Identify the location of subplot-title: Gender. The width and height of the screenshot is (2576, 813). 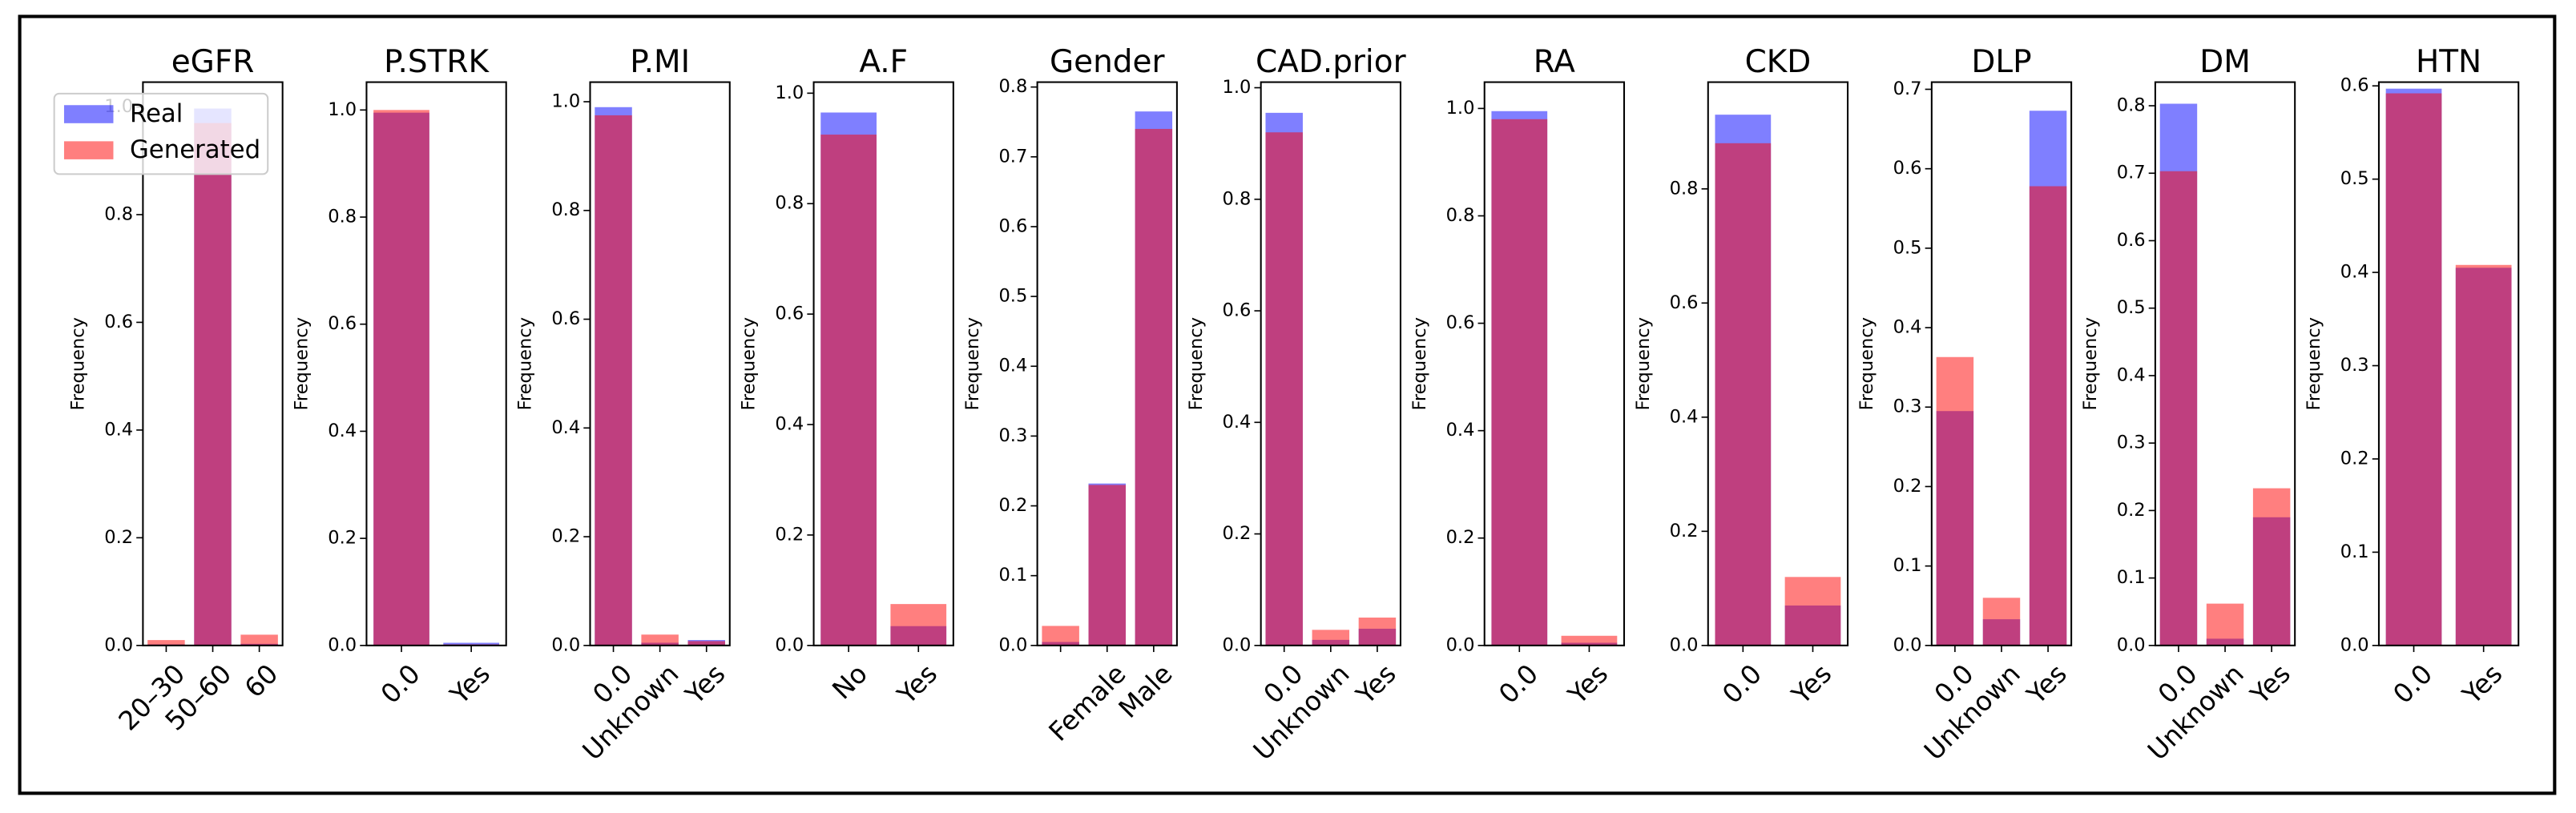
(1107, 62).